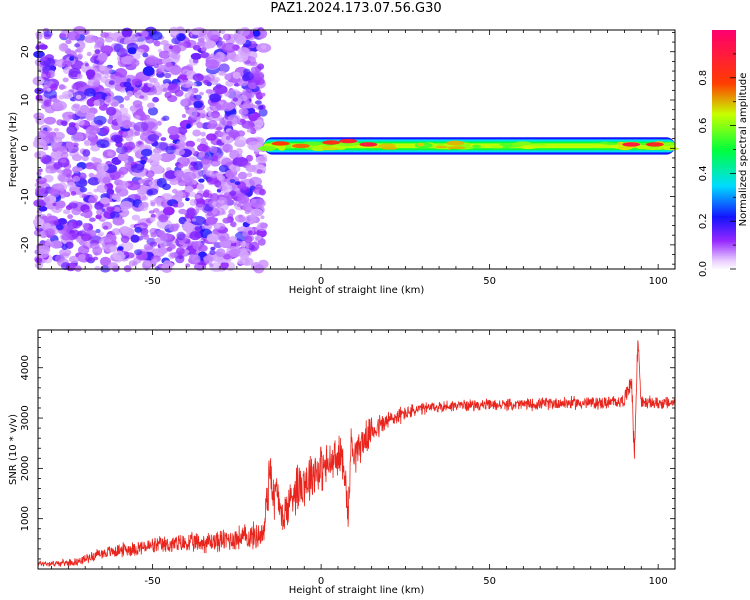  I want to click on colorbar-tick-label: 0.6, so click(703, 126).